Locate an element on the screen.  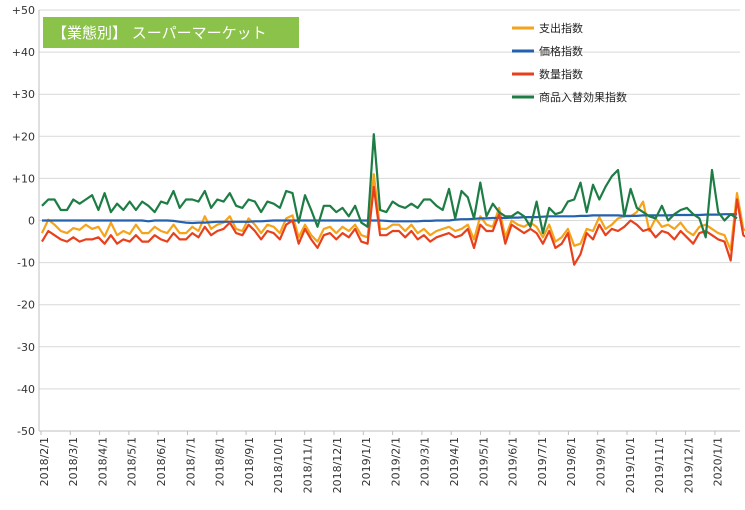
x-tick-label: 2019/9/1 is located at coordinates (601, 461).